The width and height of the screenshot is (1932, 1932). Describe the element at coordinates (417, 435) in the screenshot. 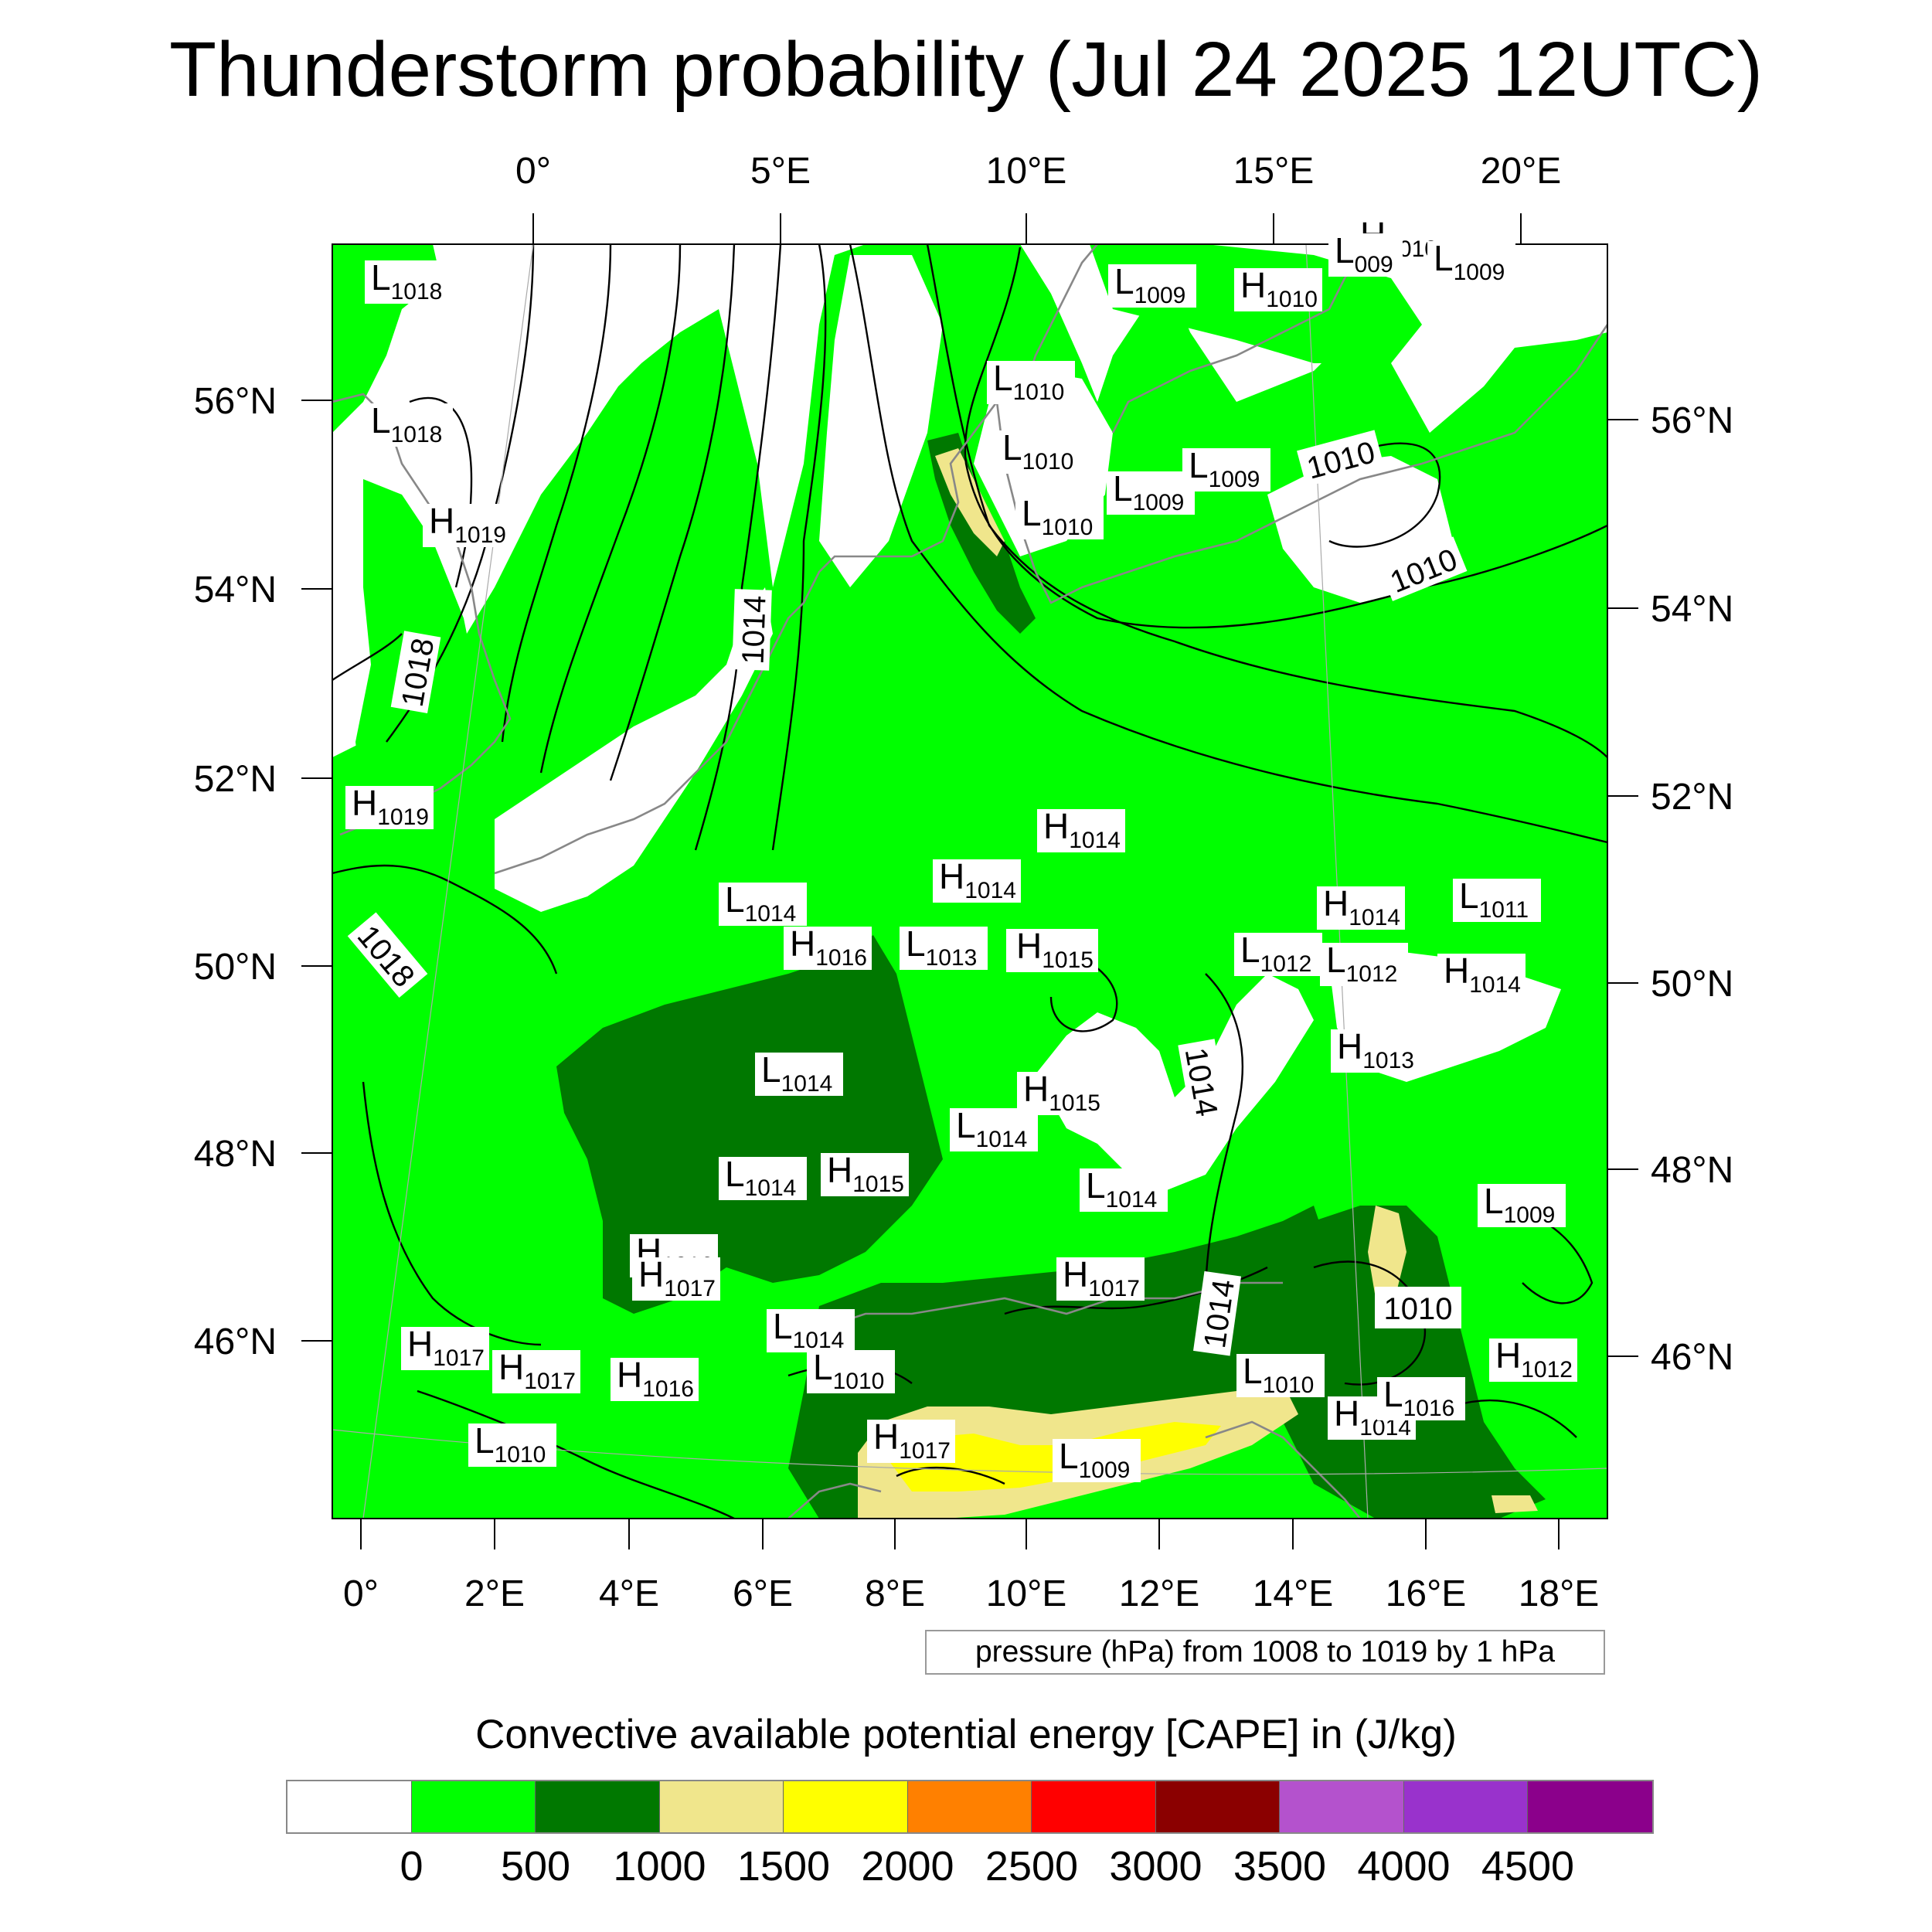

I see `pressure-center-value: 1018` at that location.